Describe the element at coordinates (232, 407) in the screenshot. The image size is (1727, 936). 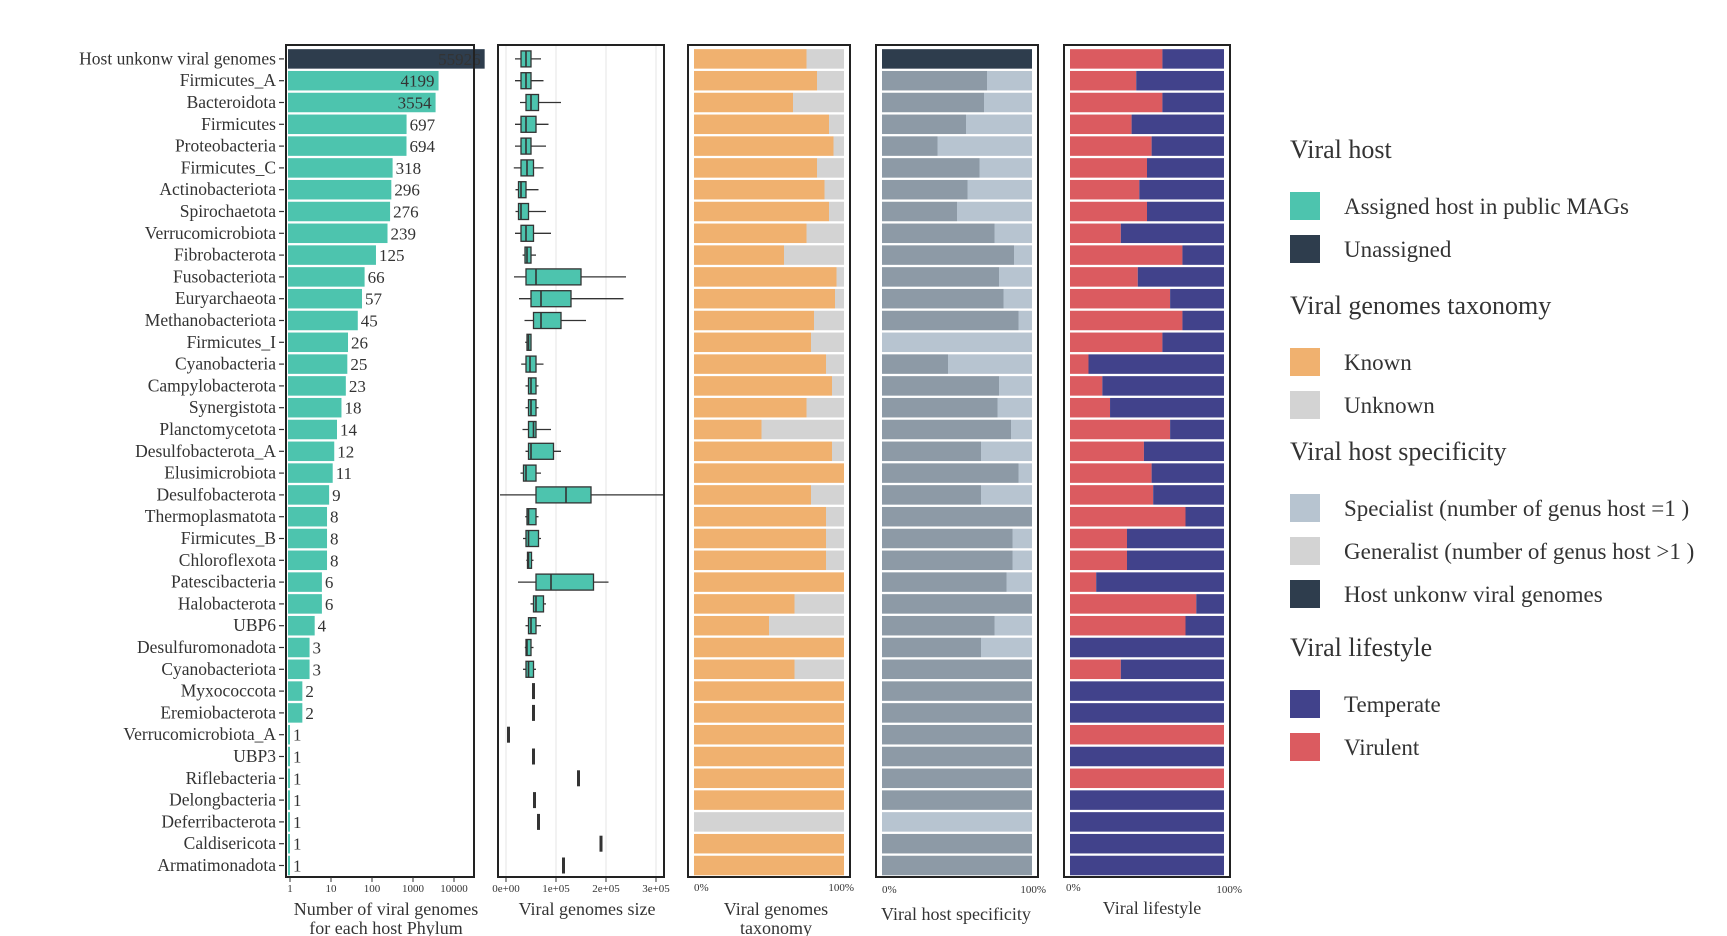
I see `phylum-label: Synergistota` at that location.